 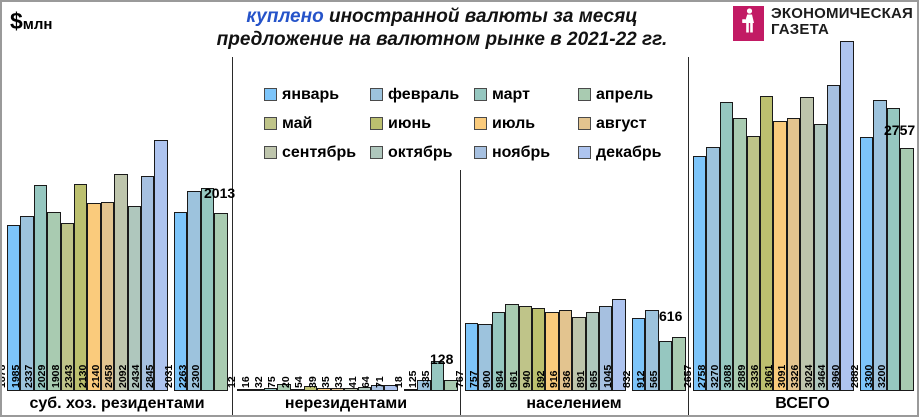 What do you see at coordinates (514, 123) in the screenshot?
I see `legend-label: июль` at bounding box center [514, 123].